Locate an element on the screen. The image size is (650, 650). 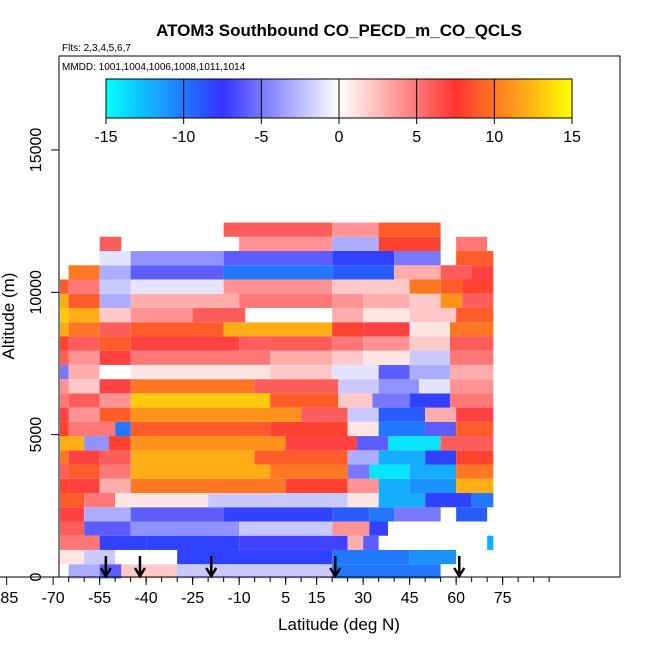
colorbar-tick-label: 15 is located at coordinates (572, 137).